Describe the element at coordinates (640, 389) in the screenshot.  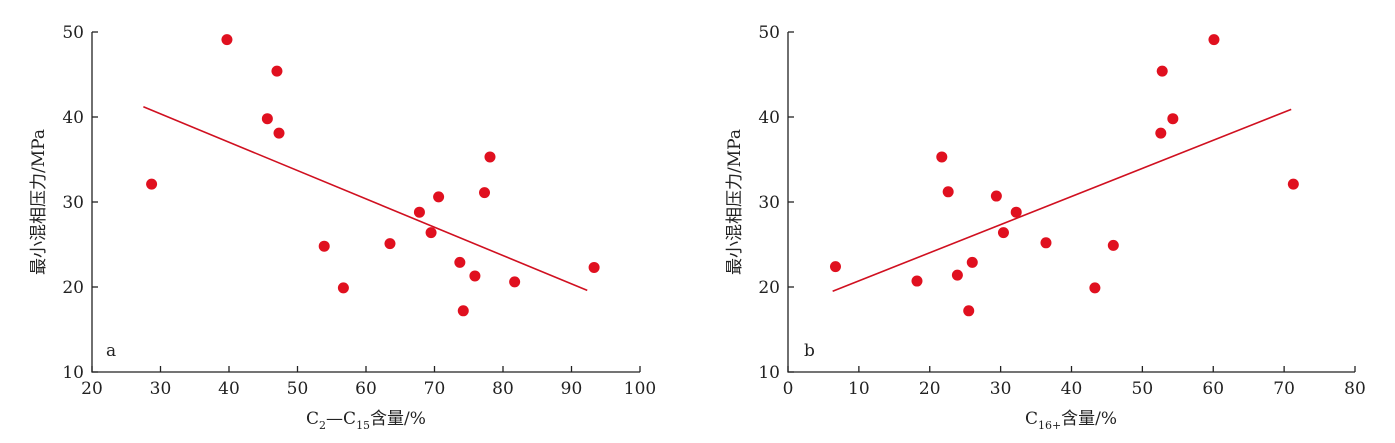
I see `x-tick-label: 100` at that location.